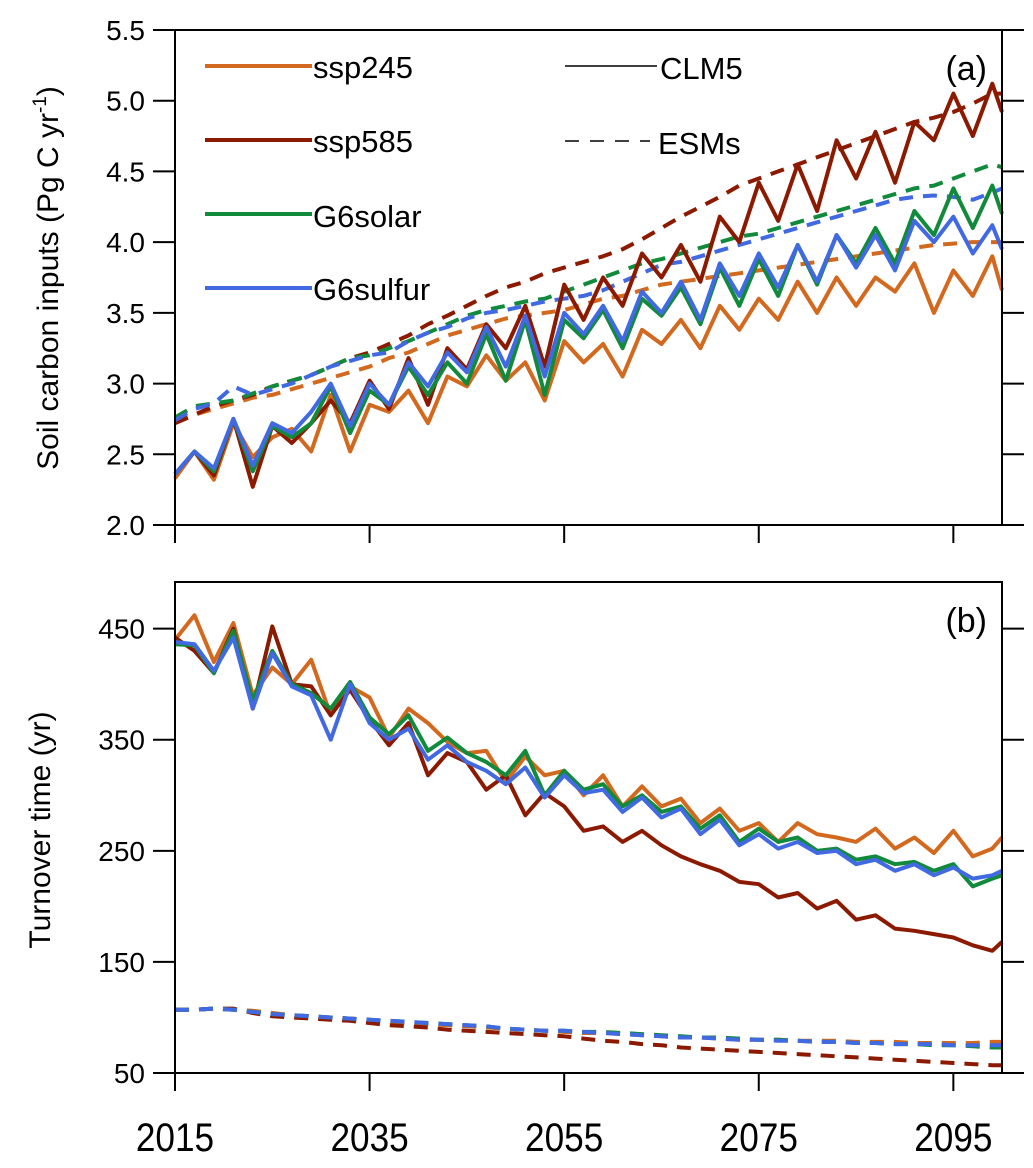 The image size is (1033, 1168). I want to click on legend-item-g6solar: G6solar, so click(313, 216).